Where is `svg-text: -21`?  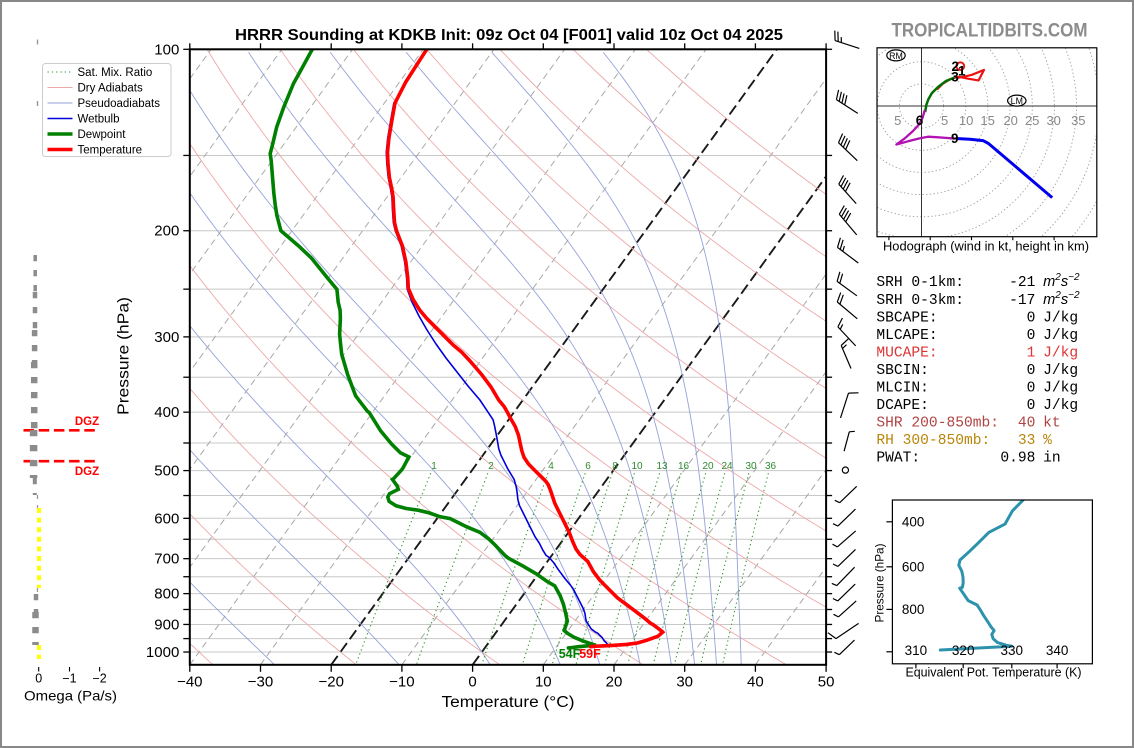 svg-text: -21 is located at coordinates (1022, 283).